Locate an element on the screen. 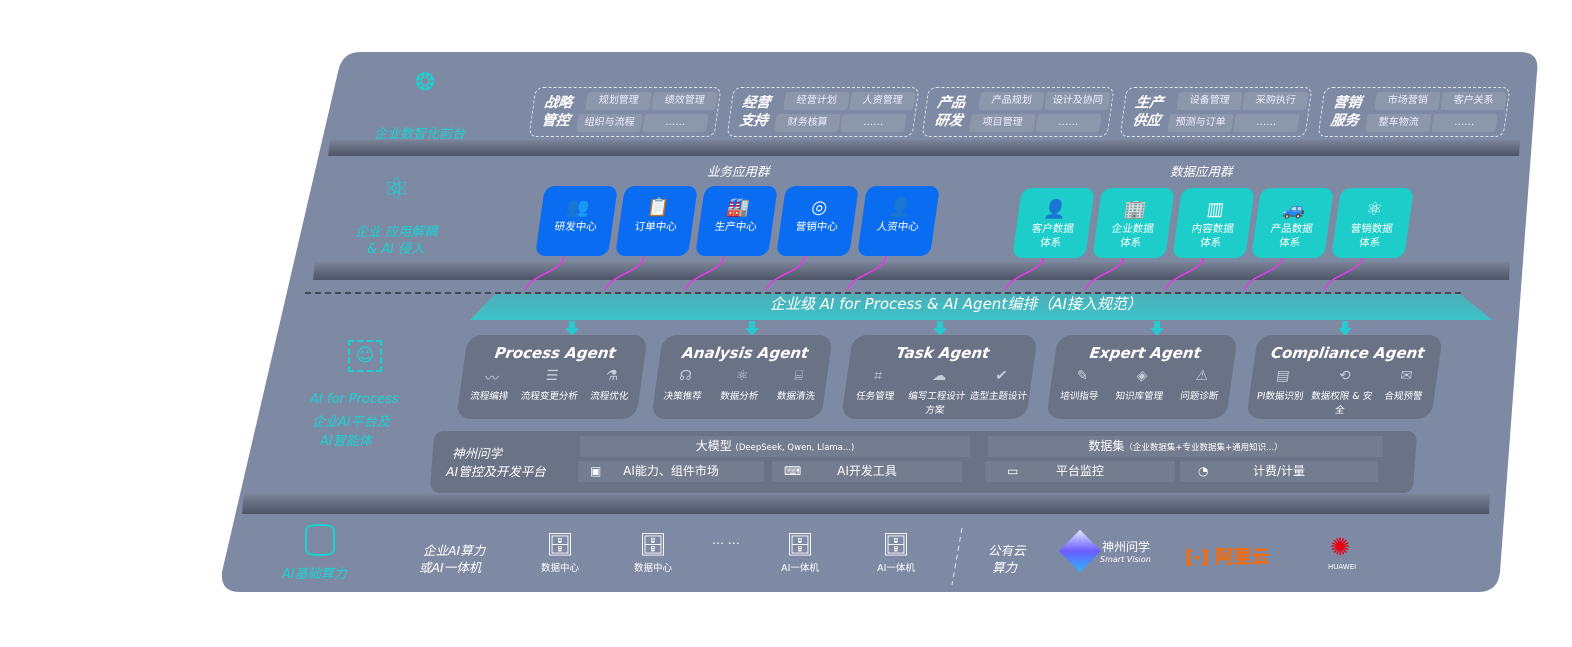  server-icon: 🗄 is located at coordinates (800, 545).